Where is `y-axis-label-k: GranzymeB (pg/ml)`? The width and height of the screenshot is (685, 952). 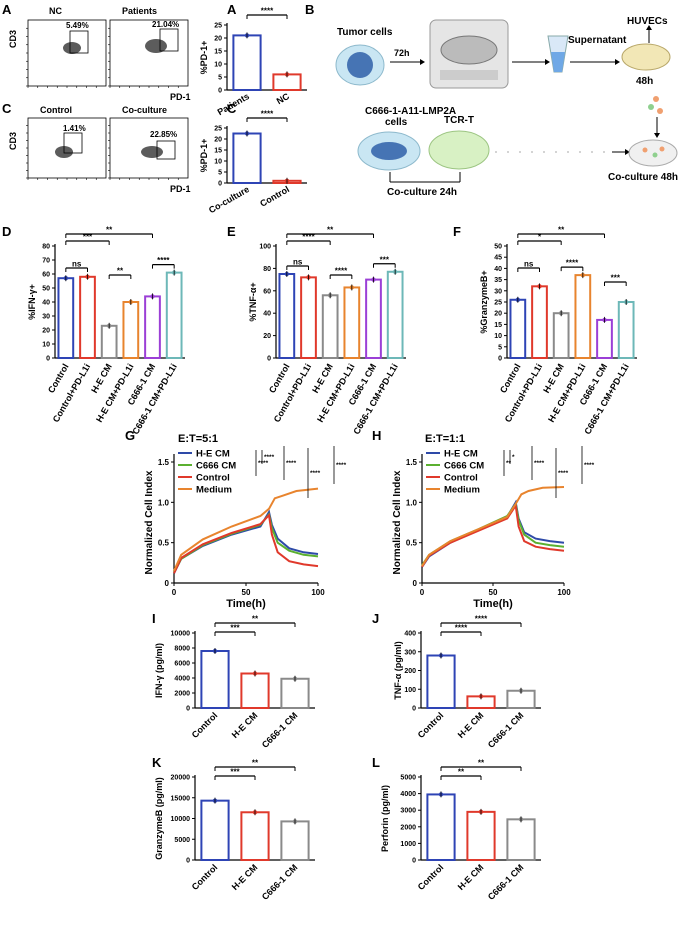
y-axis-label-k: GranzymeB (pg/ml) is located at coordinates (159, 818).